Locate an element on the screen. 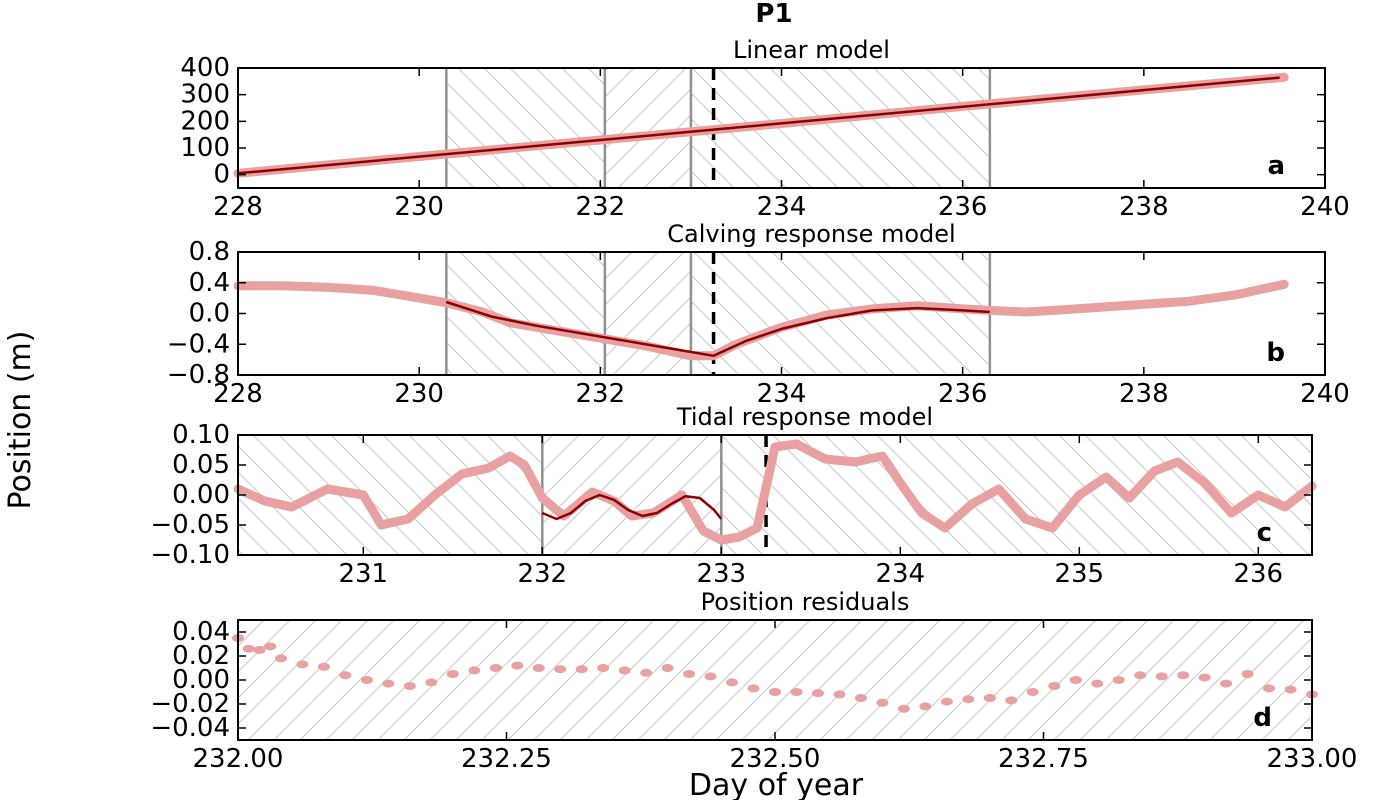 The width and height of the screenshot is (1400, 800). panel-letter: b is located at coordinates (1275, 353).